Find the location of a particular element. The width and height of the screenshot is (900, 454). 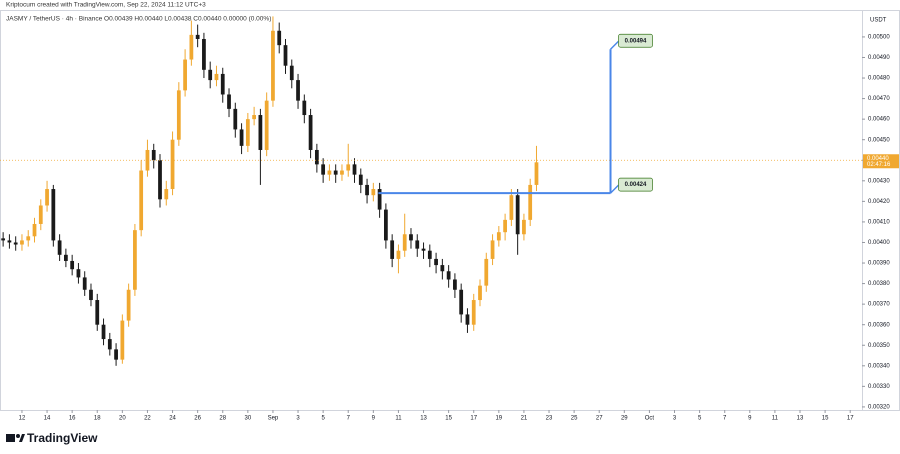

y-tick-label: 0.00340 is located at coordinates (879, 366).